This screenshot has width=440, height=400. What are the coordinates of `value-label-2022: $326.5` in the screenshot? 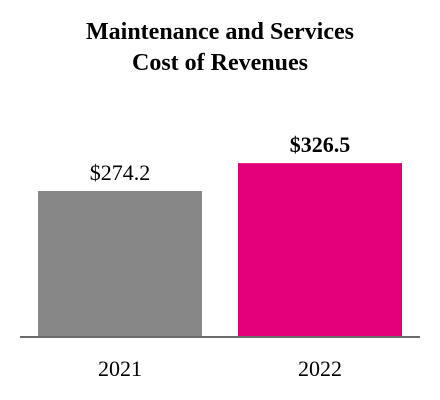 It's located at (320, 144).